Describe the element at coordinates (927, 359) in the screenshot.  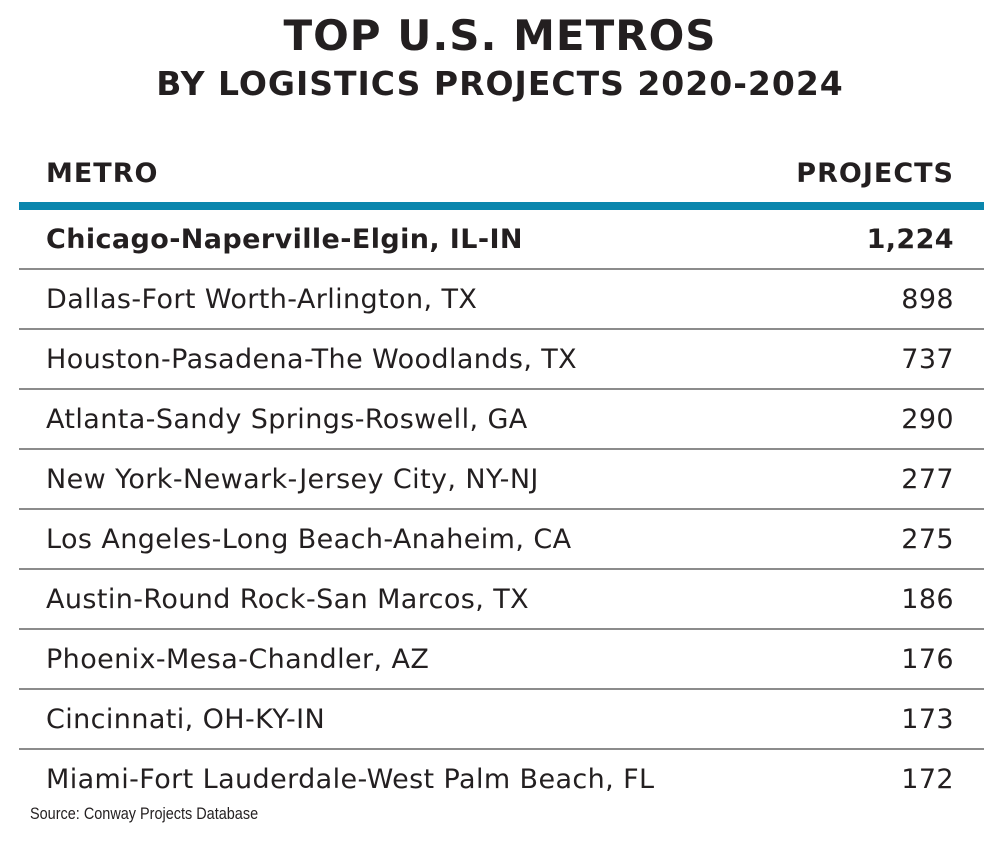
I see `projects-cell: 737` at that location.